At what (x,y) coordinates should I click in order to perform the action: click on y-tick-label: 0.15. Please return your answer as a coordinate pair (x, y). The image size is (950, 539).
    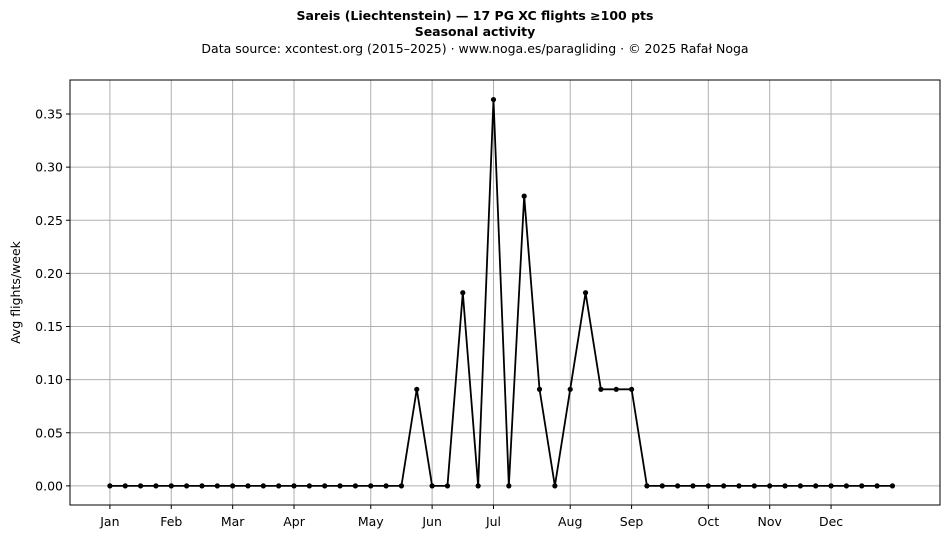
    Looking at the image, I should click on (49, 326).